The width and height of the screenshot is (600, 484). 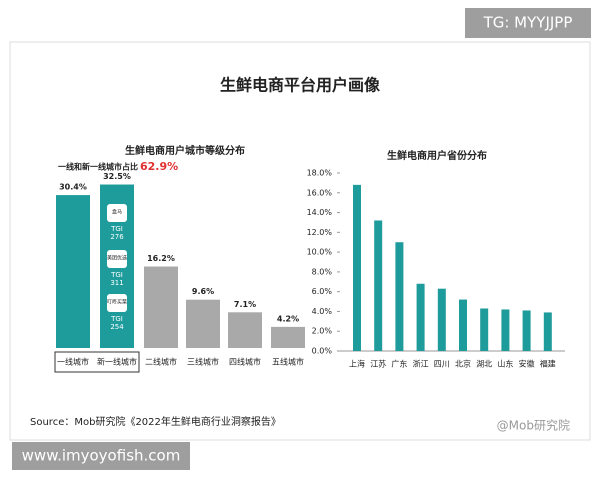 I want to click on x-tick-label: 福建, so click(x=548, y=364).